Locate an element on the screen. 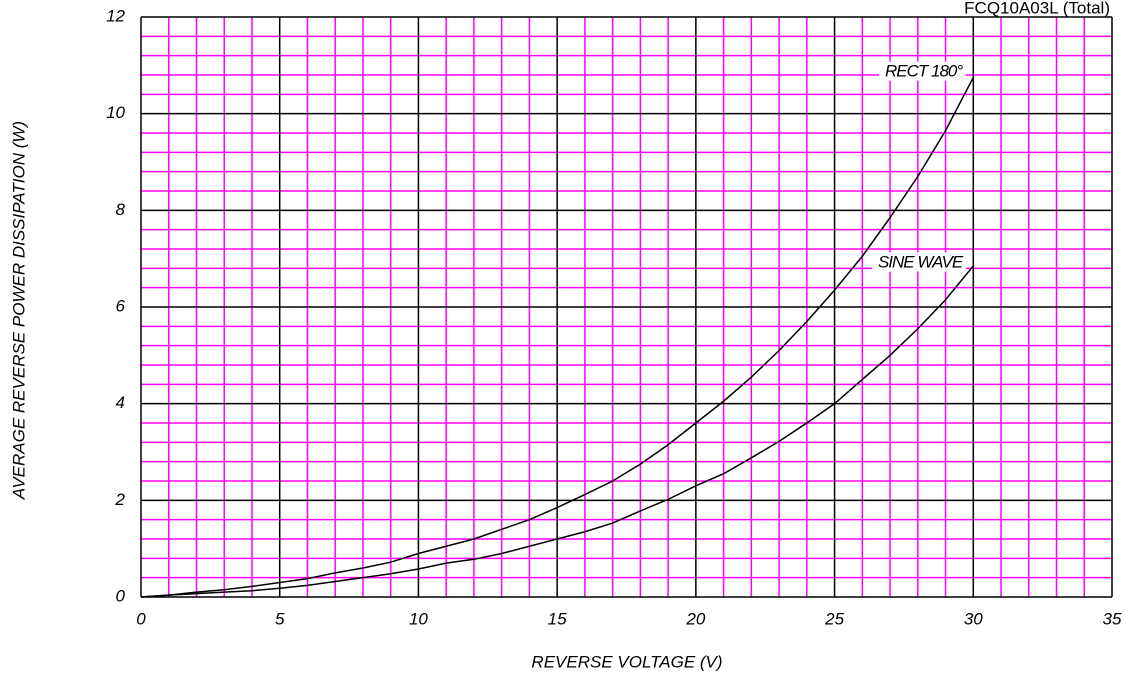  y-tick-label: 0 is located at coordinates (121, 595).